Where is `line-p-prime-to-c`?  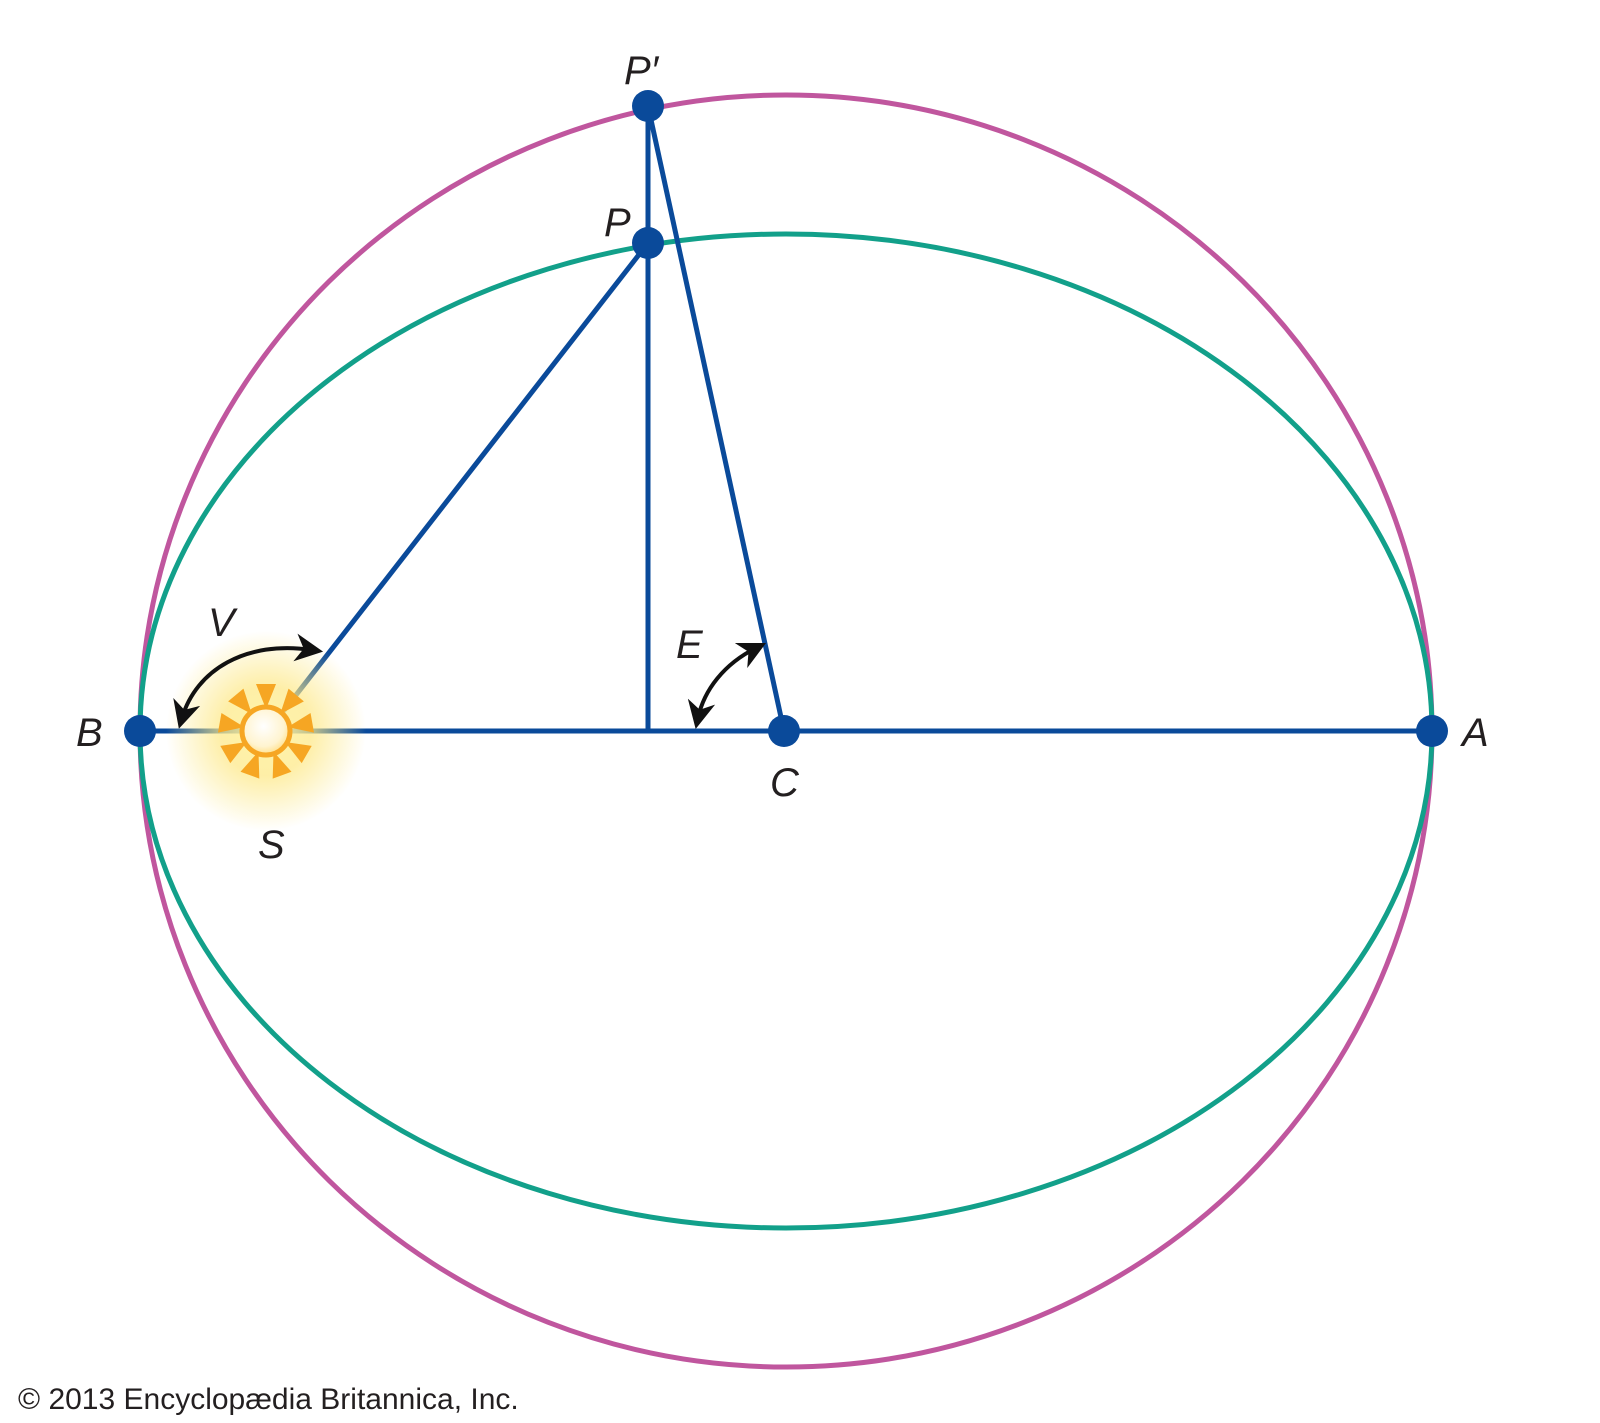
line-p-prime-to-c is located at coordinates (716, 418).